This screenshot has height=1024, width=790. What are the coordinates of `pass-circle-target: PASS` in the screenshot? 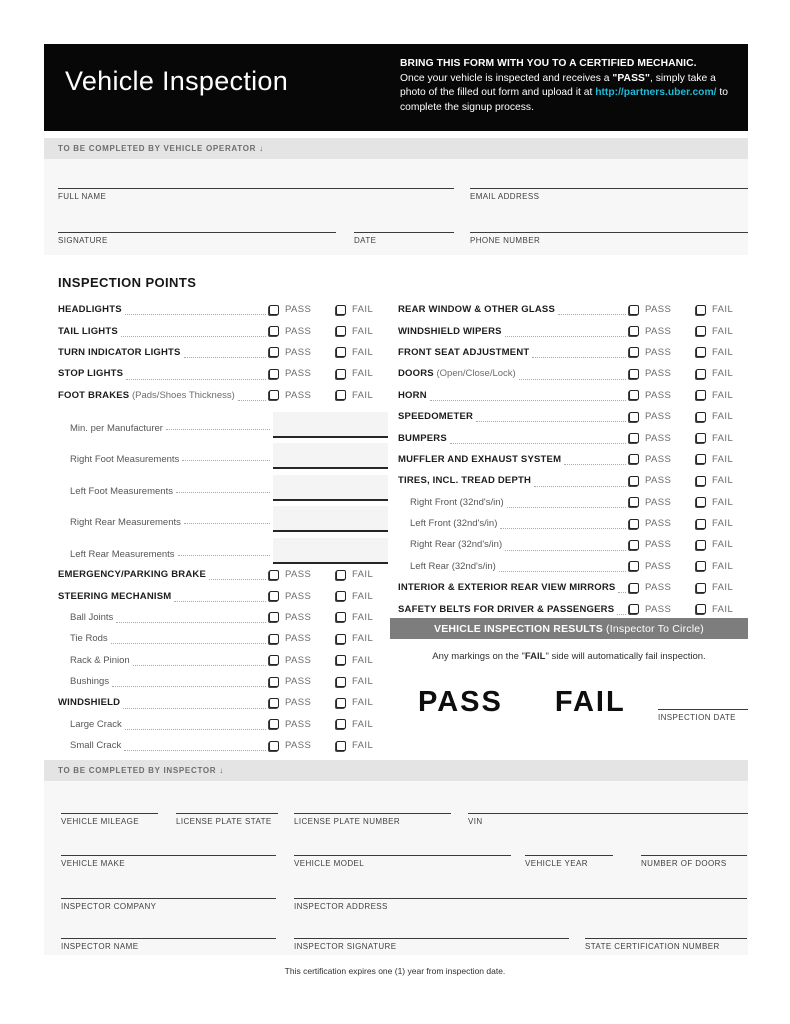 It's located at (460, 702).